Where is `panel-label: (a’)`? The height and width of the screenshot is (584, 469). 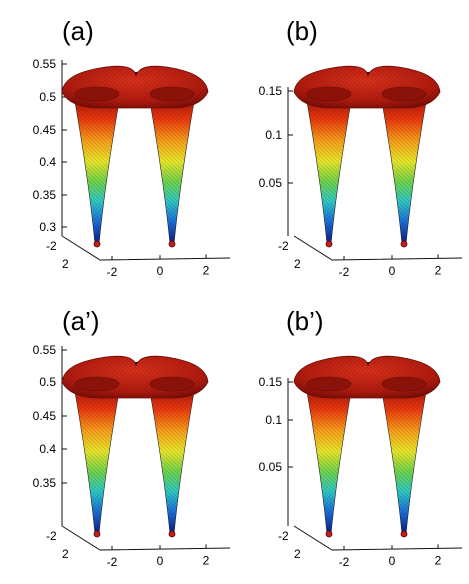
panel-label: (a’) is located at coordinates (81, 321).